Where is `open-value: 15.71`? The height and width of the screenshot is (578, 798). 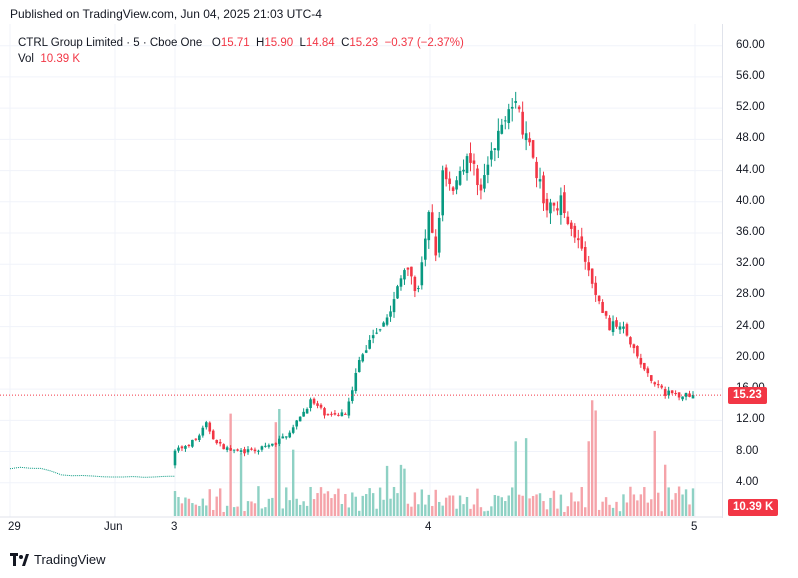 open-value: 15.71 is located at coordinates (235, 43).